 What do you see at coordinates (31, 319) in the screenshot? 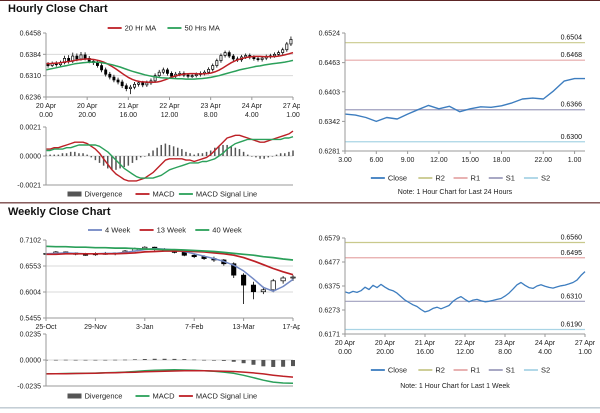
I see `svg-text: 0.5455` at bounding box center [31, 319].